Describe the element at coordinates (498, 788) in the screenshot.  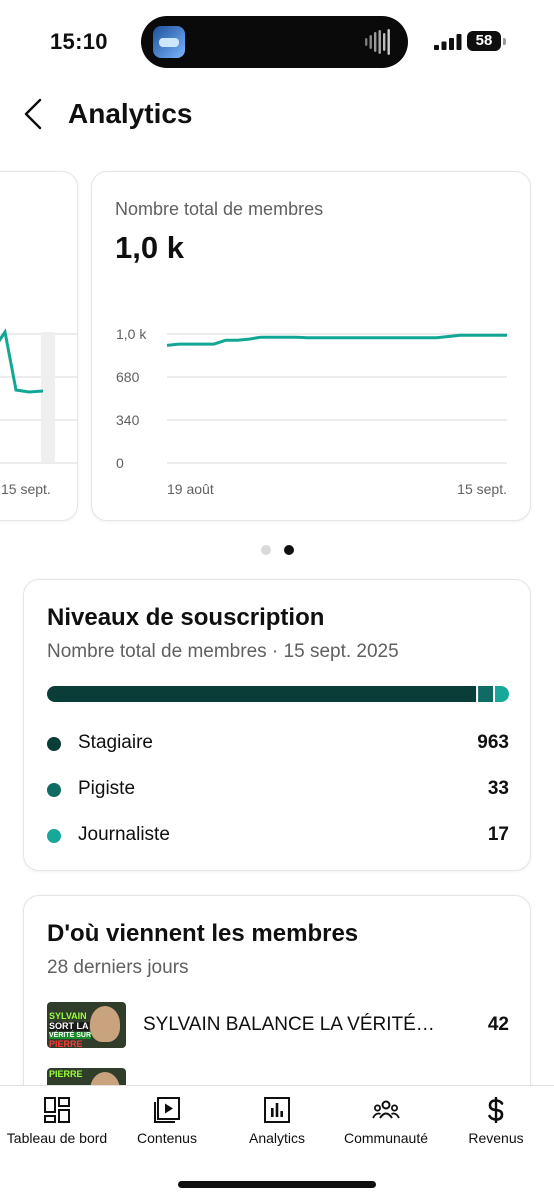
I see `tier-value: 33` at that location.